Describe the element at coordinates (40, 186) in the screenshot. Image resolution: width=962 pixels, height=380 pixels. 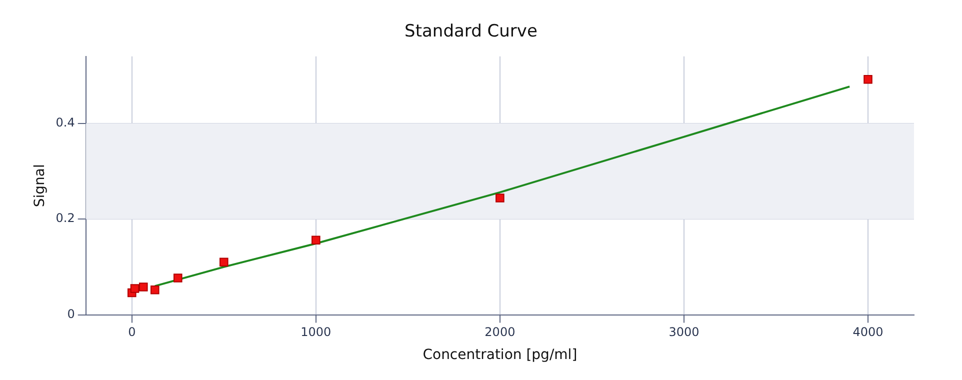
I see `y-axis-title: Signal` at that location.